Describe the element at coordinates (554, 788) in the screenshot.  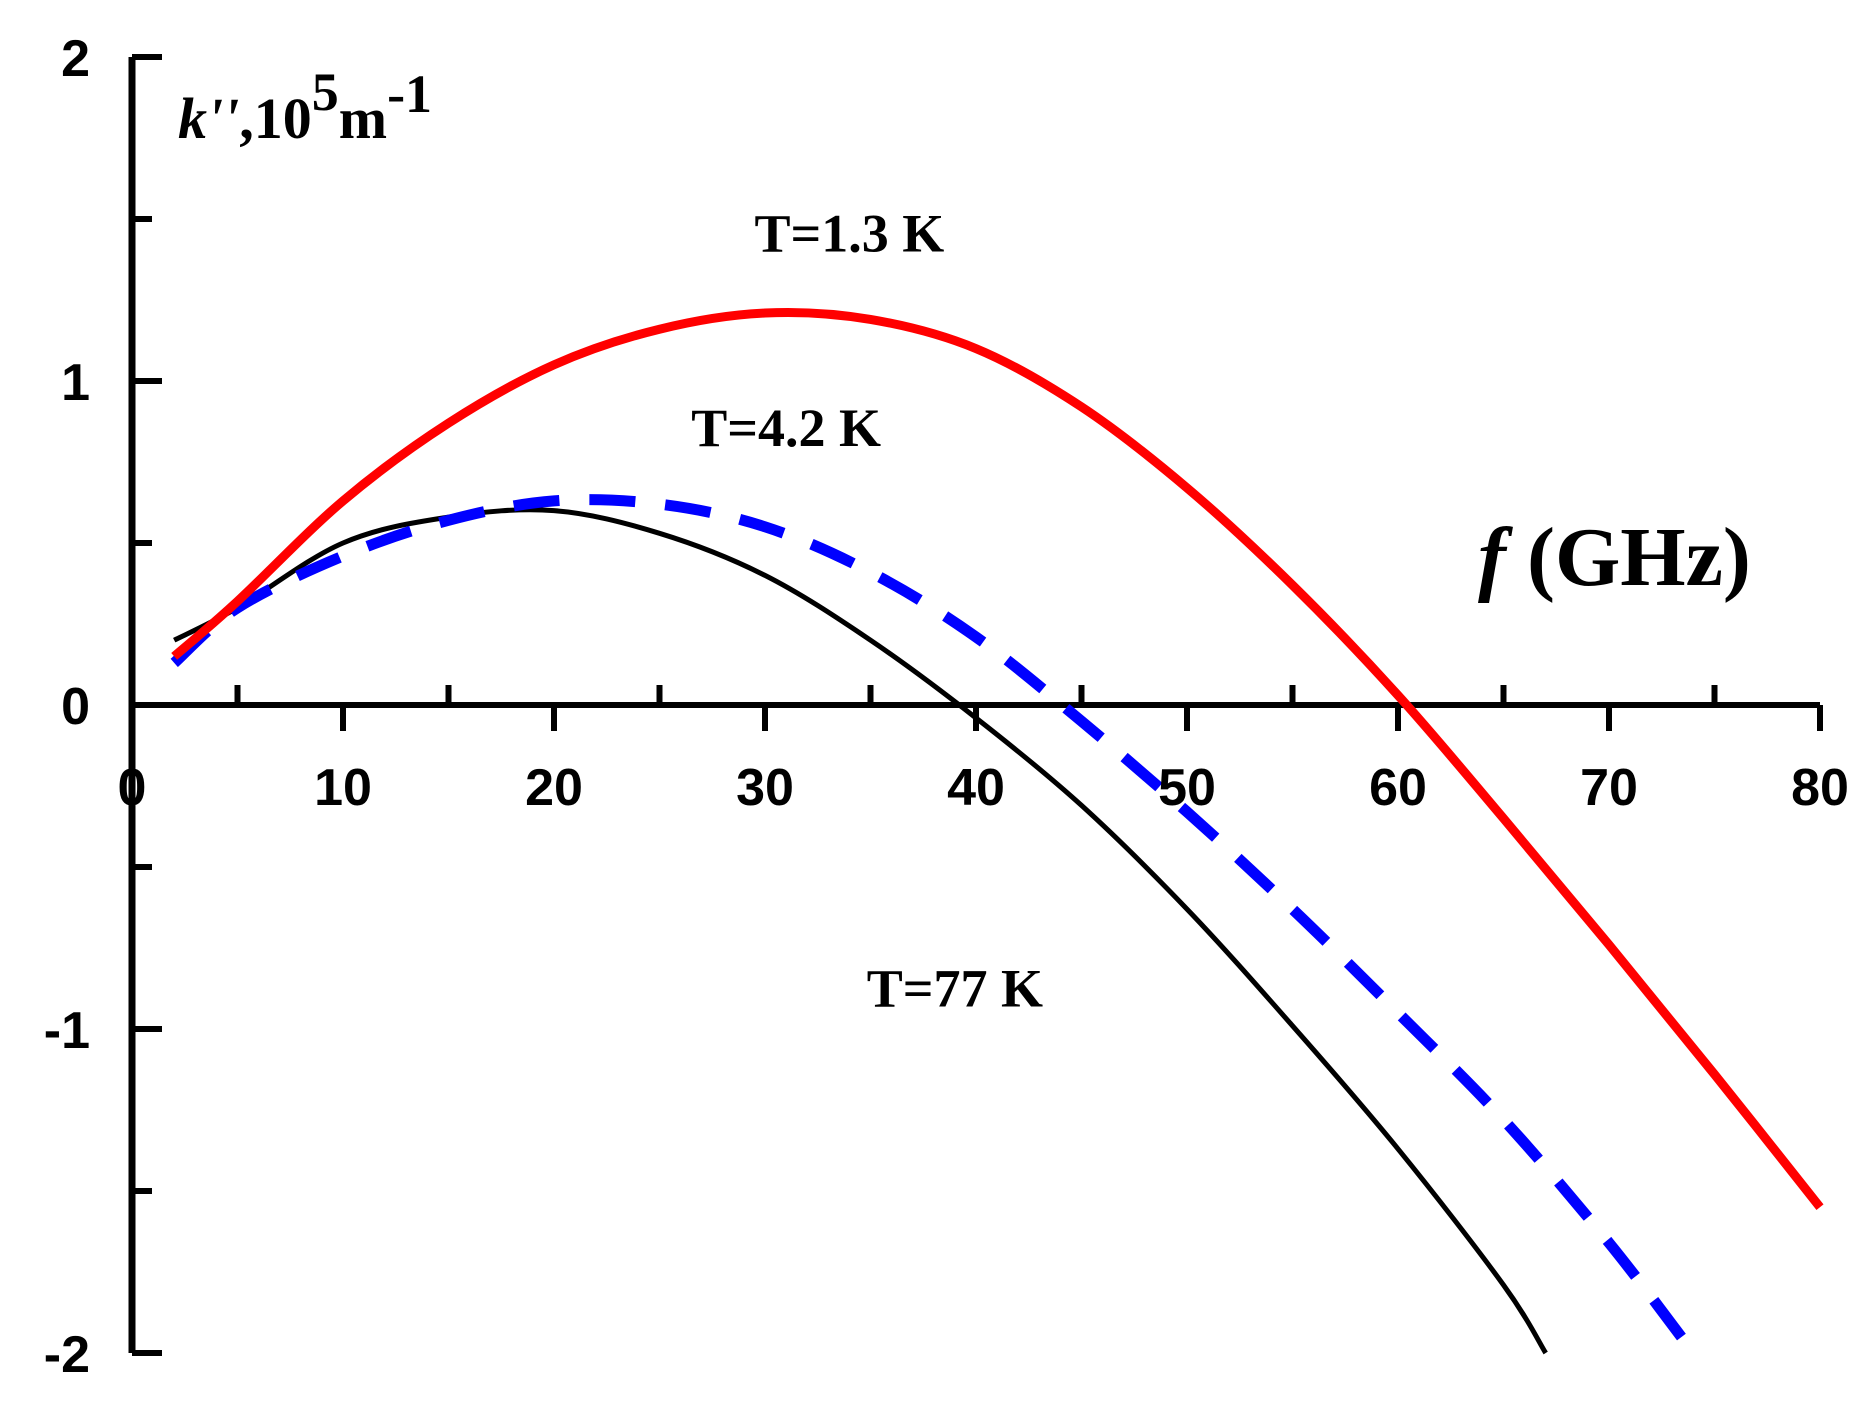
I see `x-tick-label: 20` at that location.